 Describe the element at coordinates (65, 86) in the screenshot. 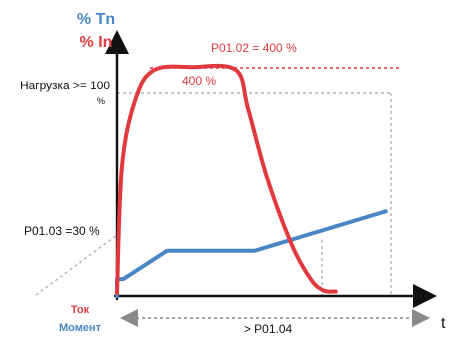

I see `load-annotation: Нагрузка >= 100` at that location.